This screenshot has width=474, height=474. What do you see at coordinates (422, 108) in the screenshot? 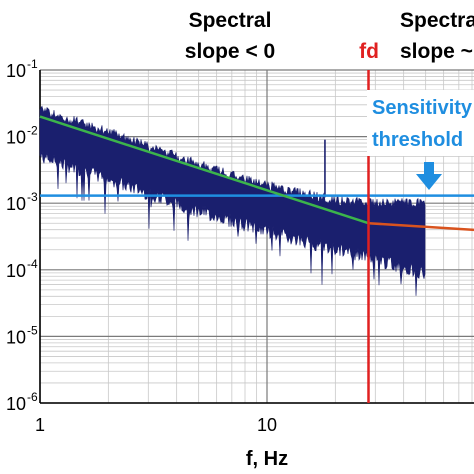
I see `sensitivity-line1: Sensitivity` at bounding box center [422, 108].